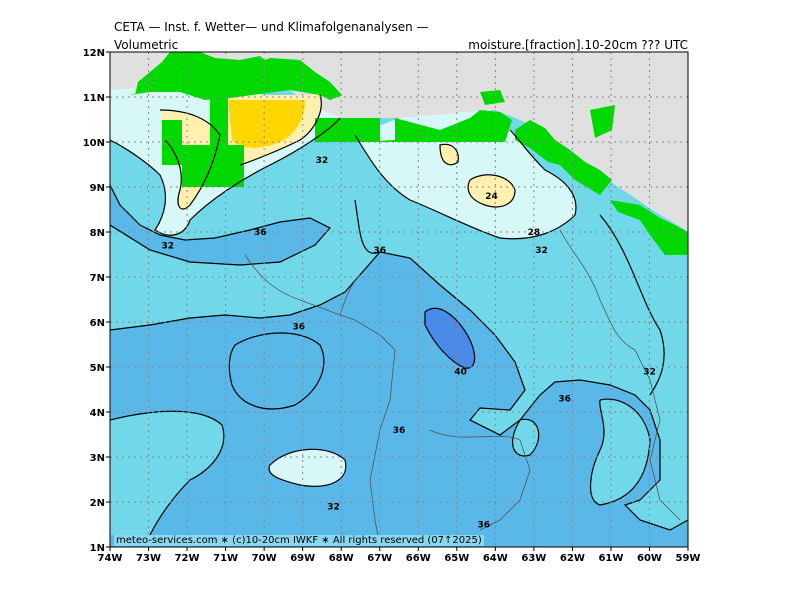  What do you see at coordinates (572, 558) in the screenshot?
I see `lon-tick-label: 62W` at bounding box center [572, 558].